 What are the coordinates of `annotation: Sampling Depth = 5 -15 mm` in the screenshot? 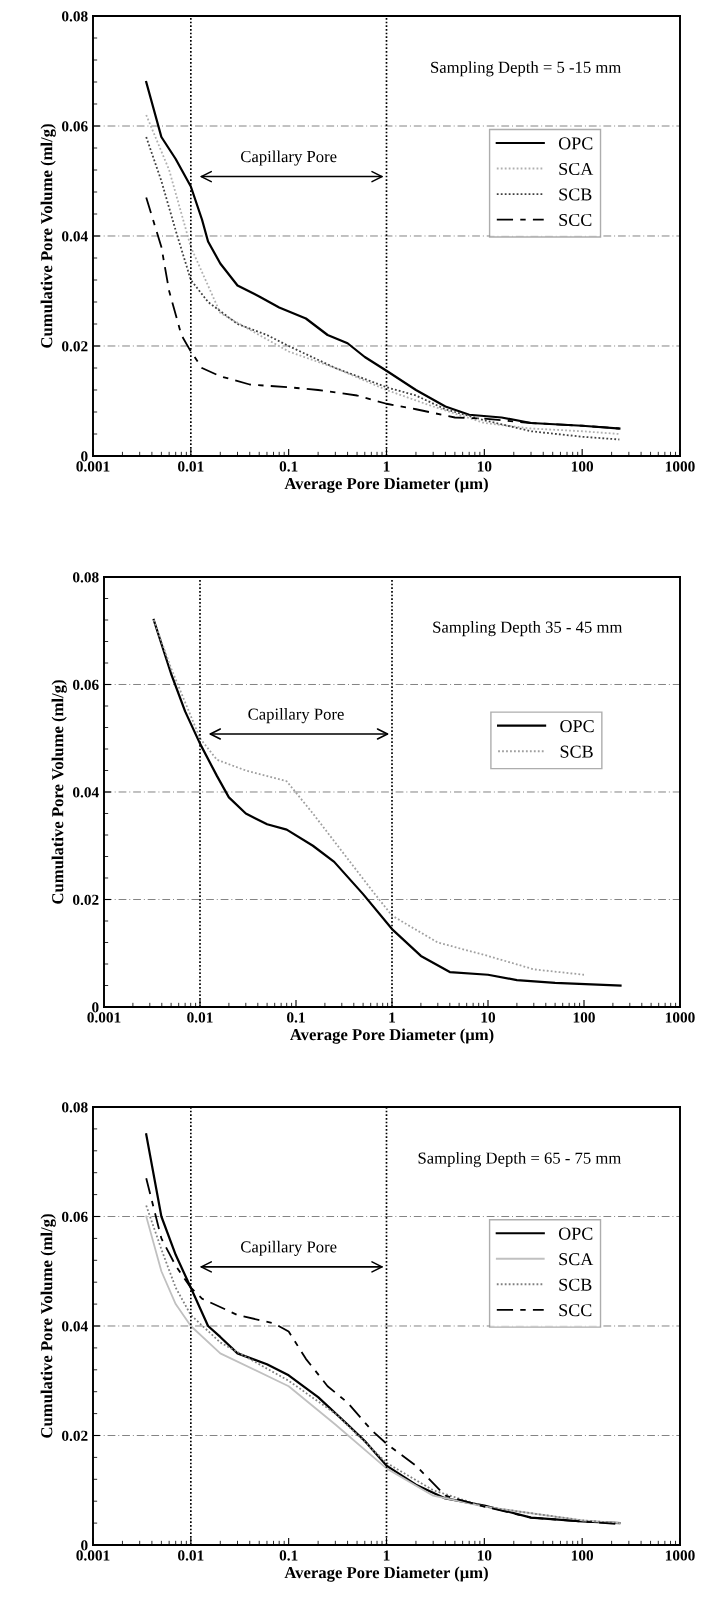 It's located at (526, 69).